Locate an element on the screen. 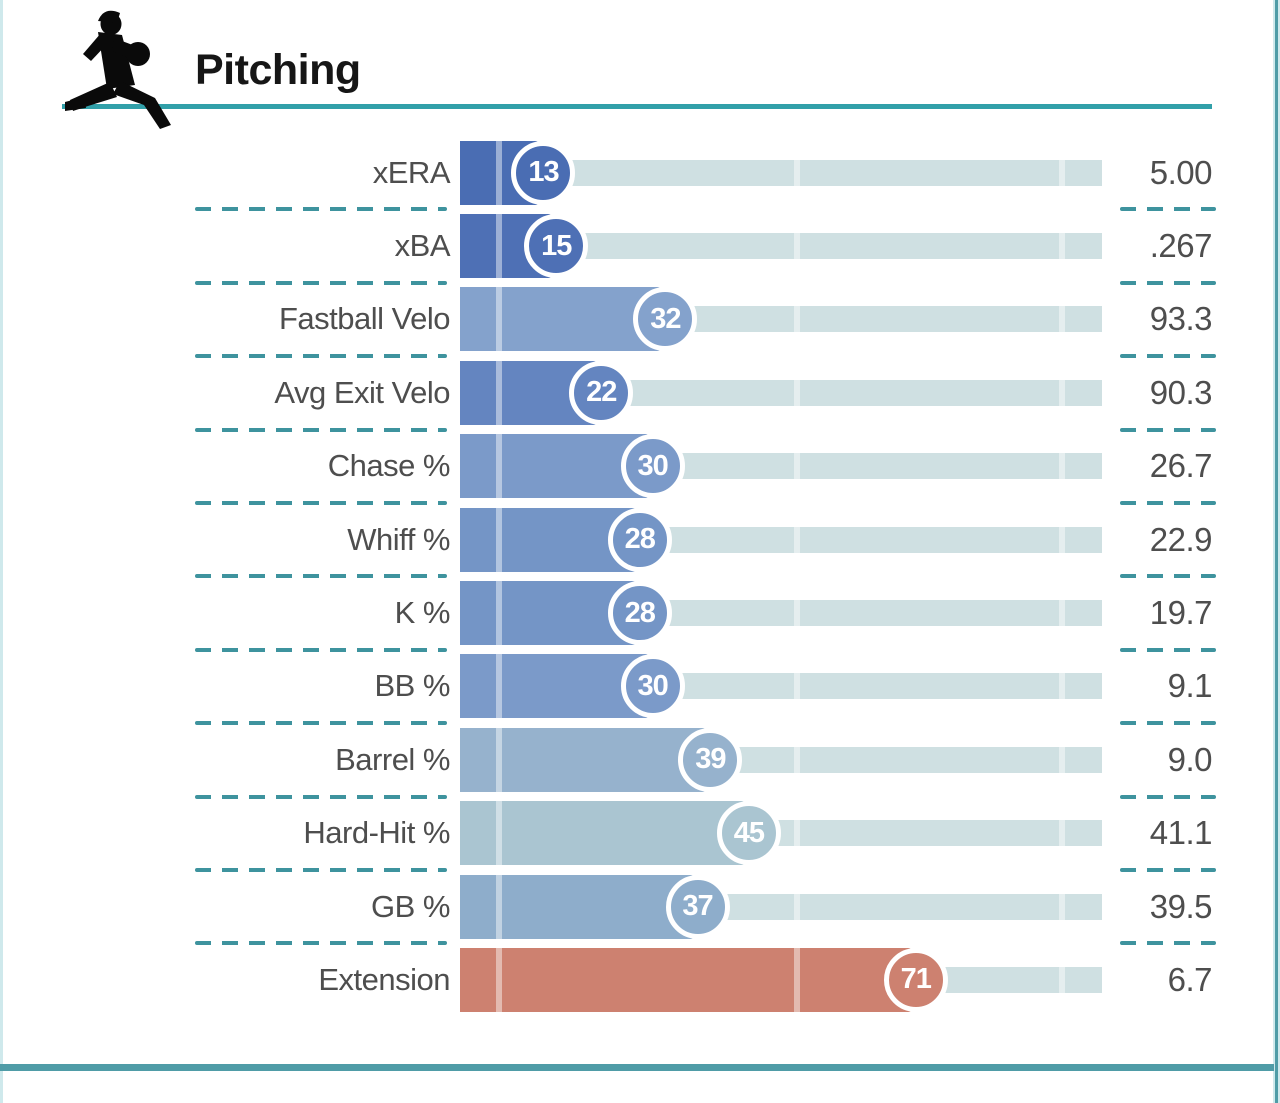 This screenshot has height=1103, width=1280. stat-value: 90.3 is located at coordinates (1181, 392).